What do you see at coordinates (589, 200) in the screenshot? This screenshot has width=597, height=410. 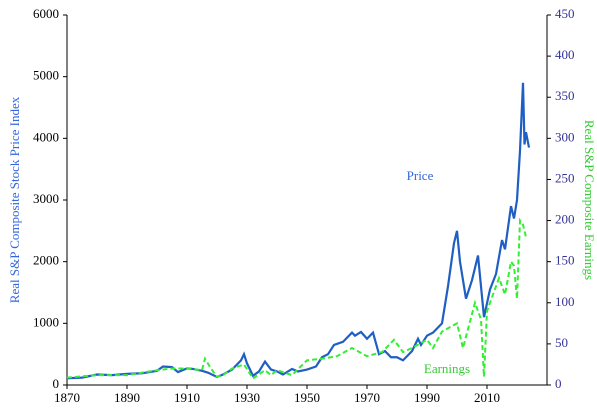 I see `y2-axis-label: Real S&P Composite Earnings` at bounding box center [589, 200].